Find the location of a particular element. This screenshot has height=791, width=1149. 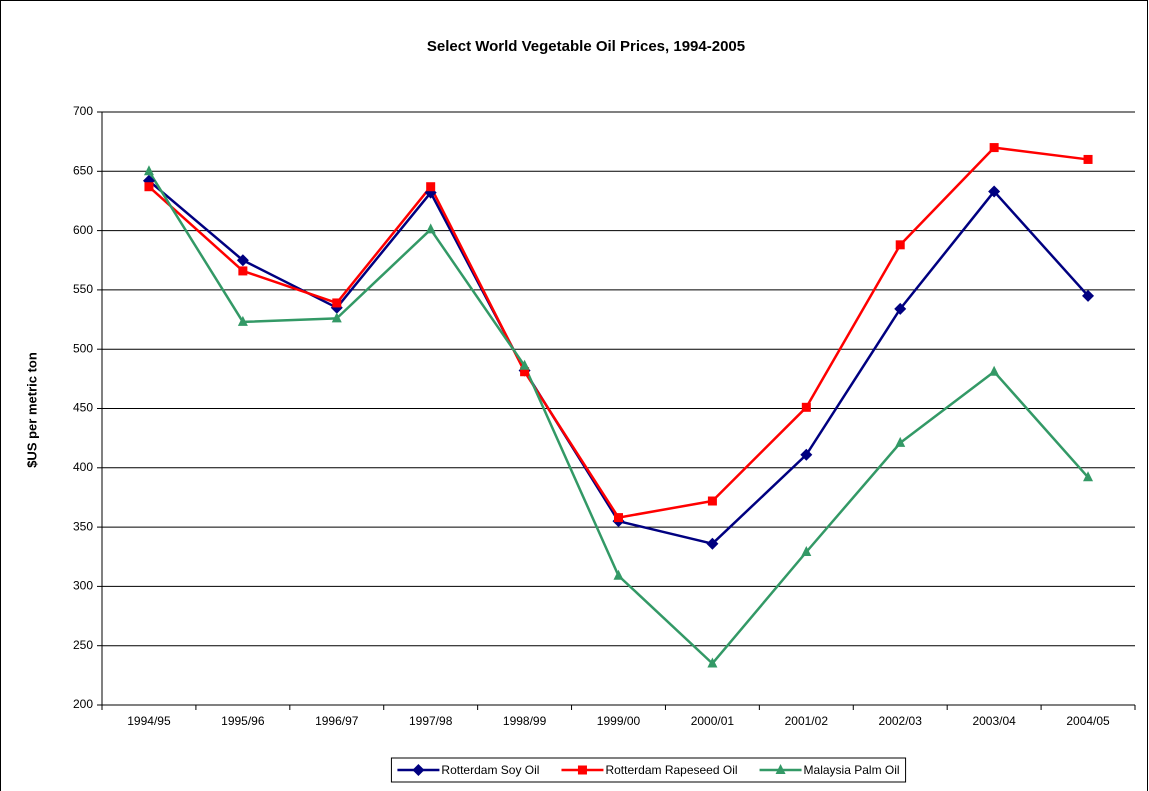

y-tick-label: 250 is located at coordinates (83, 645).